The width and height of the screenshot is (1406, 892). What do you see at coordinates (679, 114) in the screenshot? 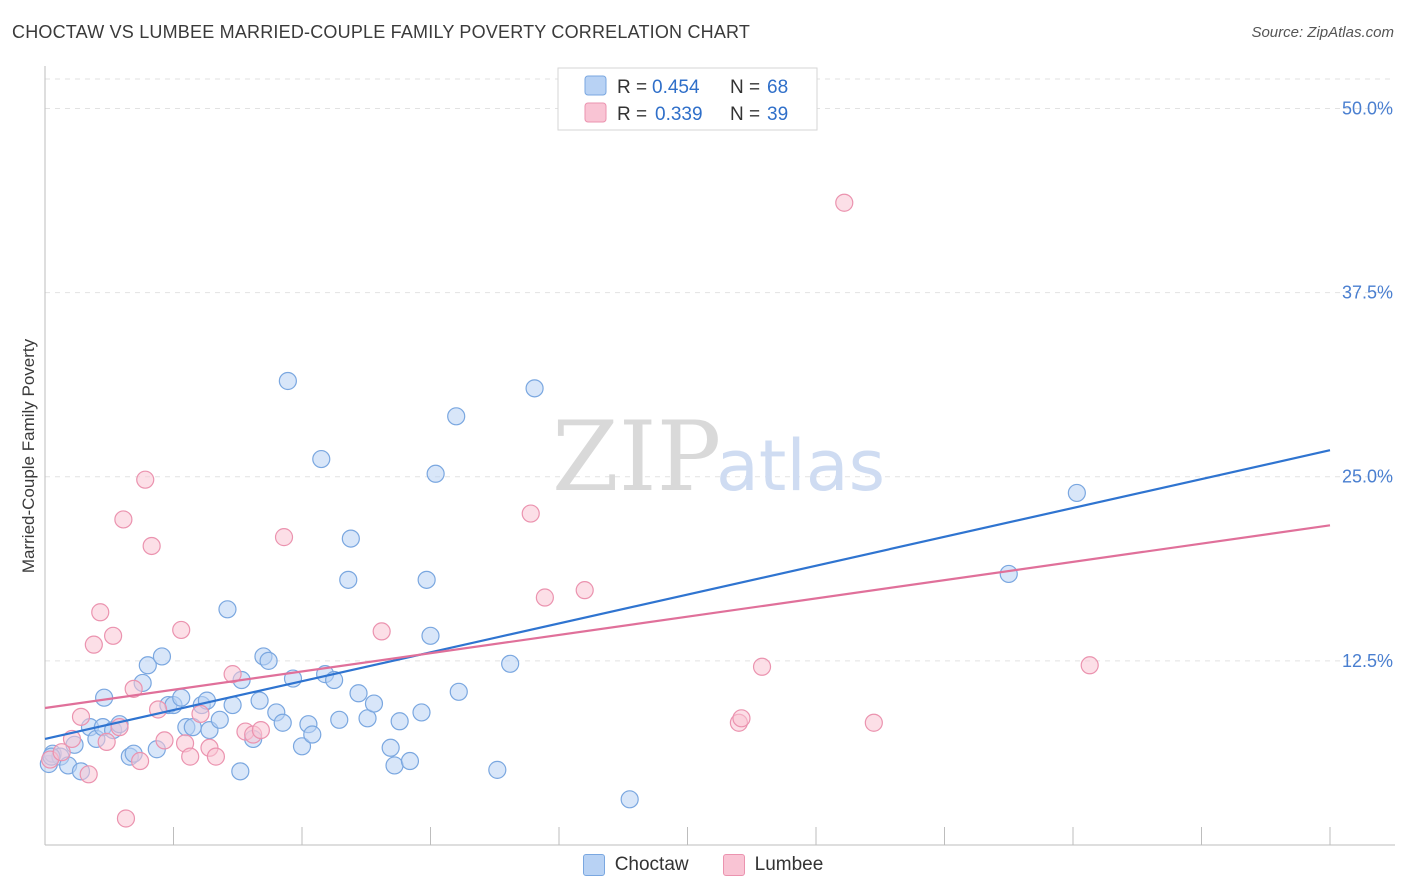
I see `legend-r-value: 0.339` at bounding box center [679, 114].